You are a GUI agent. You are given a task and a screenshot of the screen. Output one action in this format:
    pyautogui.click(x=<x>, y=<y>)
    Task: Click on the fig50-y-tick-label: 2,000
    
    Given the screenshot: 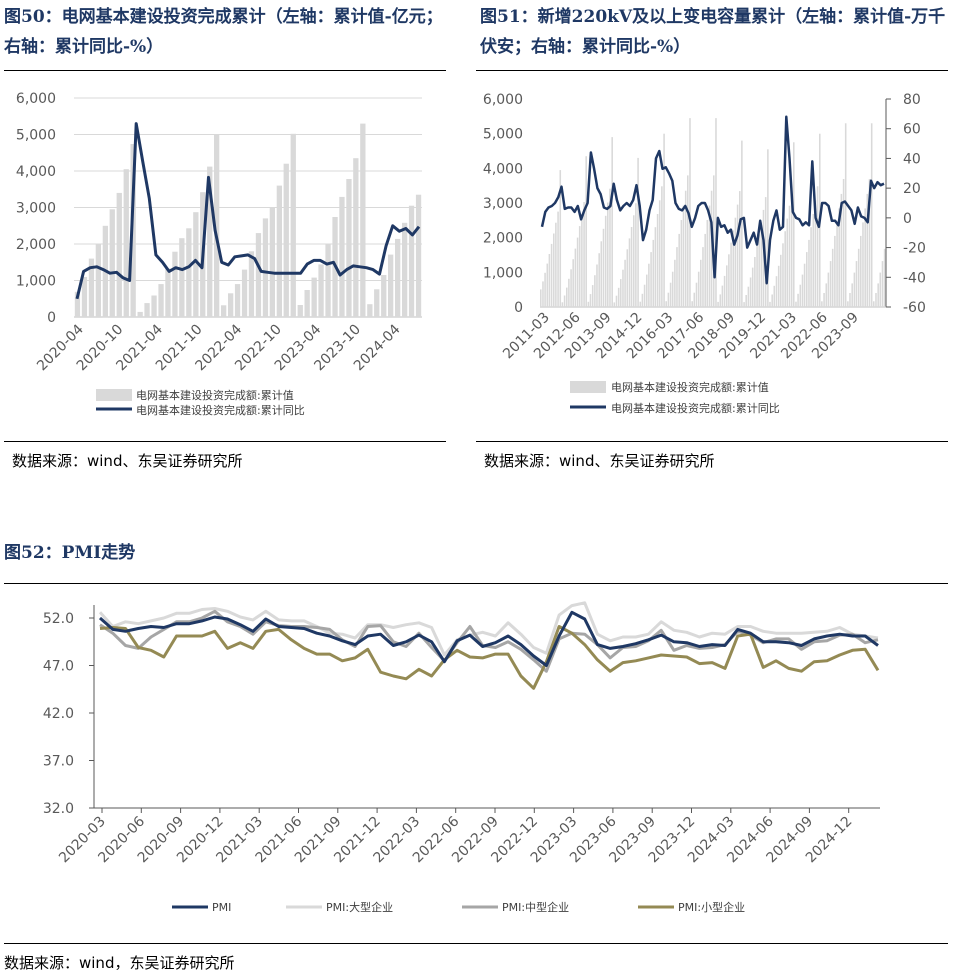 What is the action you would take?
    pyautogui.click(x=36, y=245)
    